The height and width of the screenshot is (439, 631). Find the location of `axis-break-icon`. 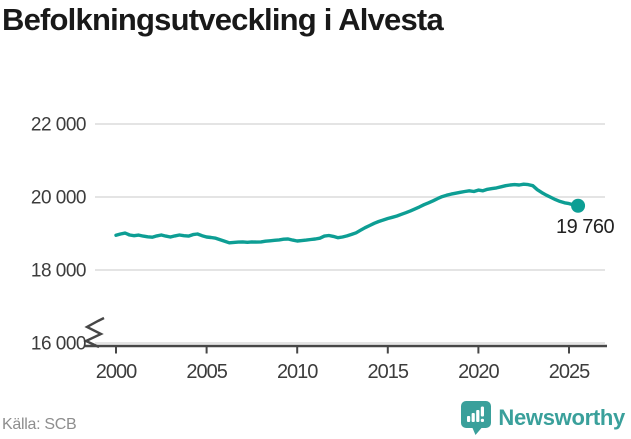

axis-break-icon is located at coordinates (94, 332).